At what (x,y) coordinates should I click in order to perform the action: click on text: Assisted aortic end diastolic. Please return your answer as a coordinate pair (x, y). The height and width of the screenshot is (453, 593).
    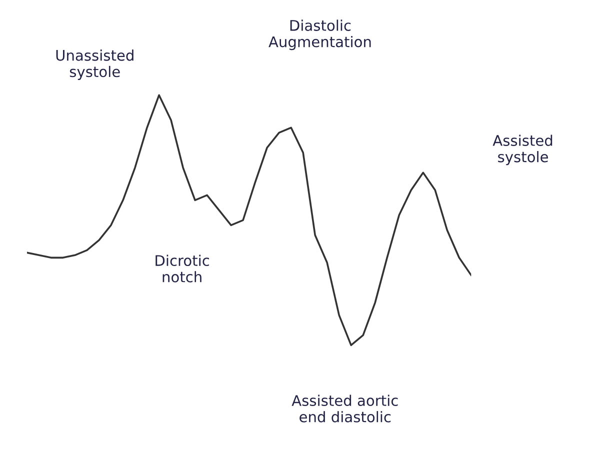
    Looking at the image, I should click on (345, 408).